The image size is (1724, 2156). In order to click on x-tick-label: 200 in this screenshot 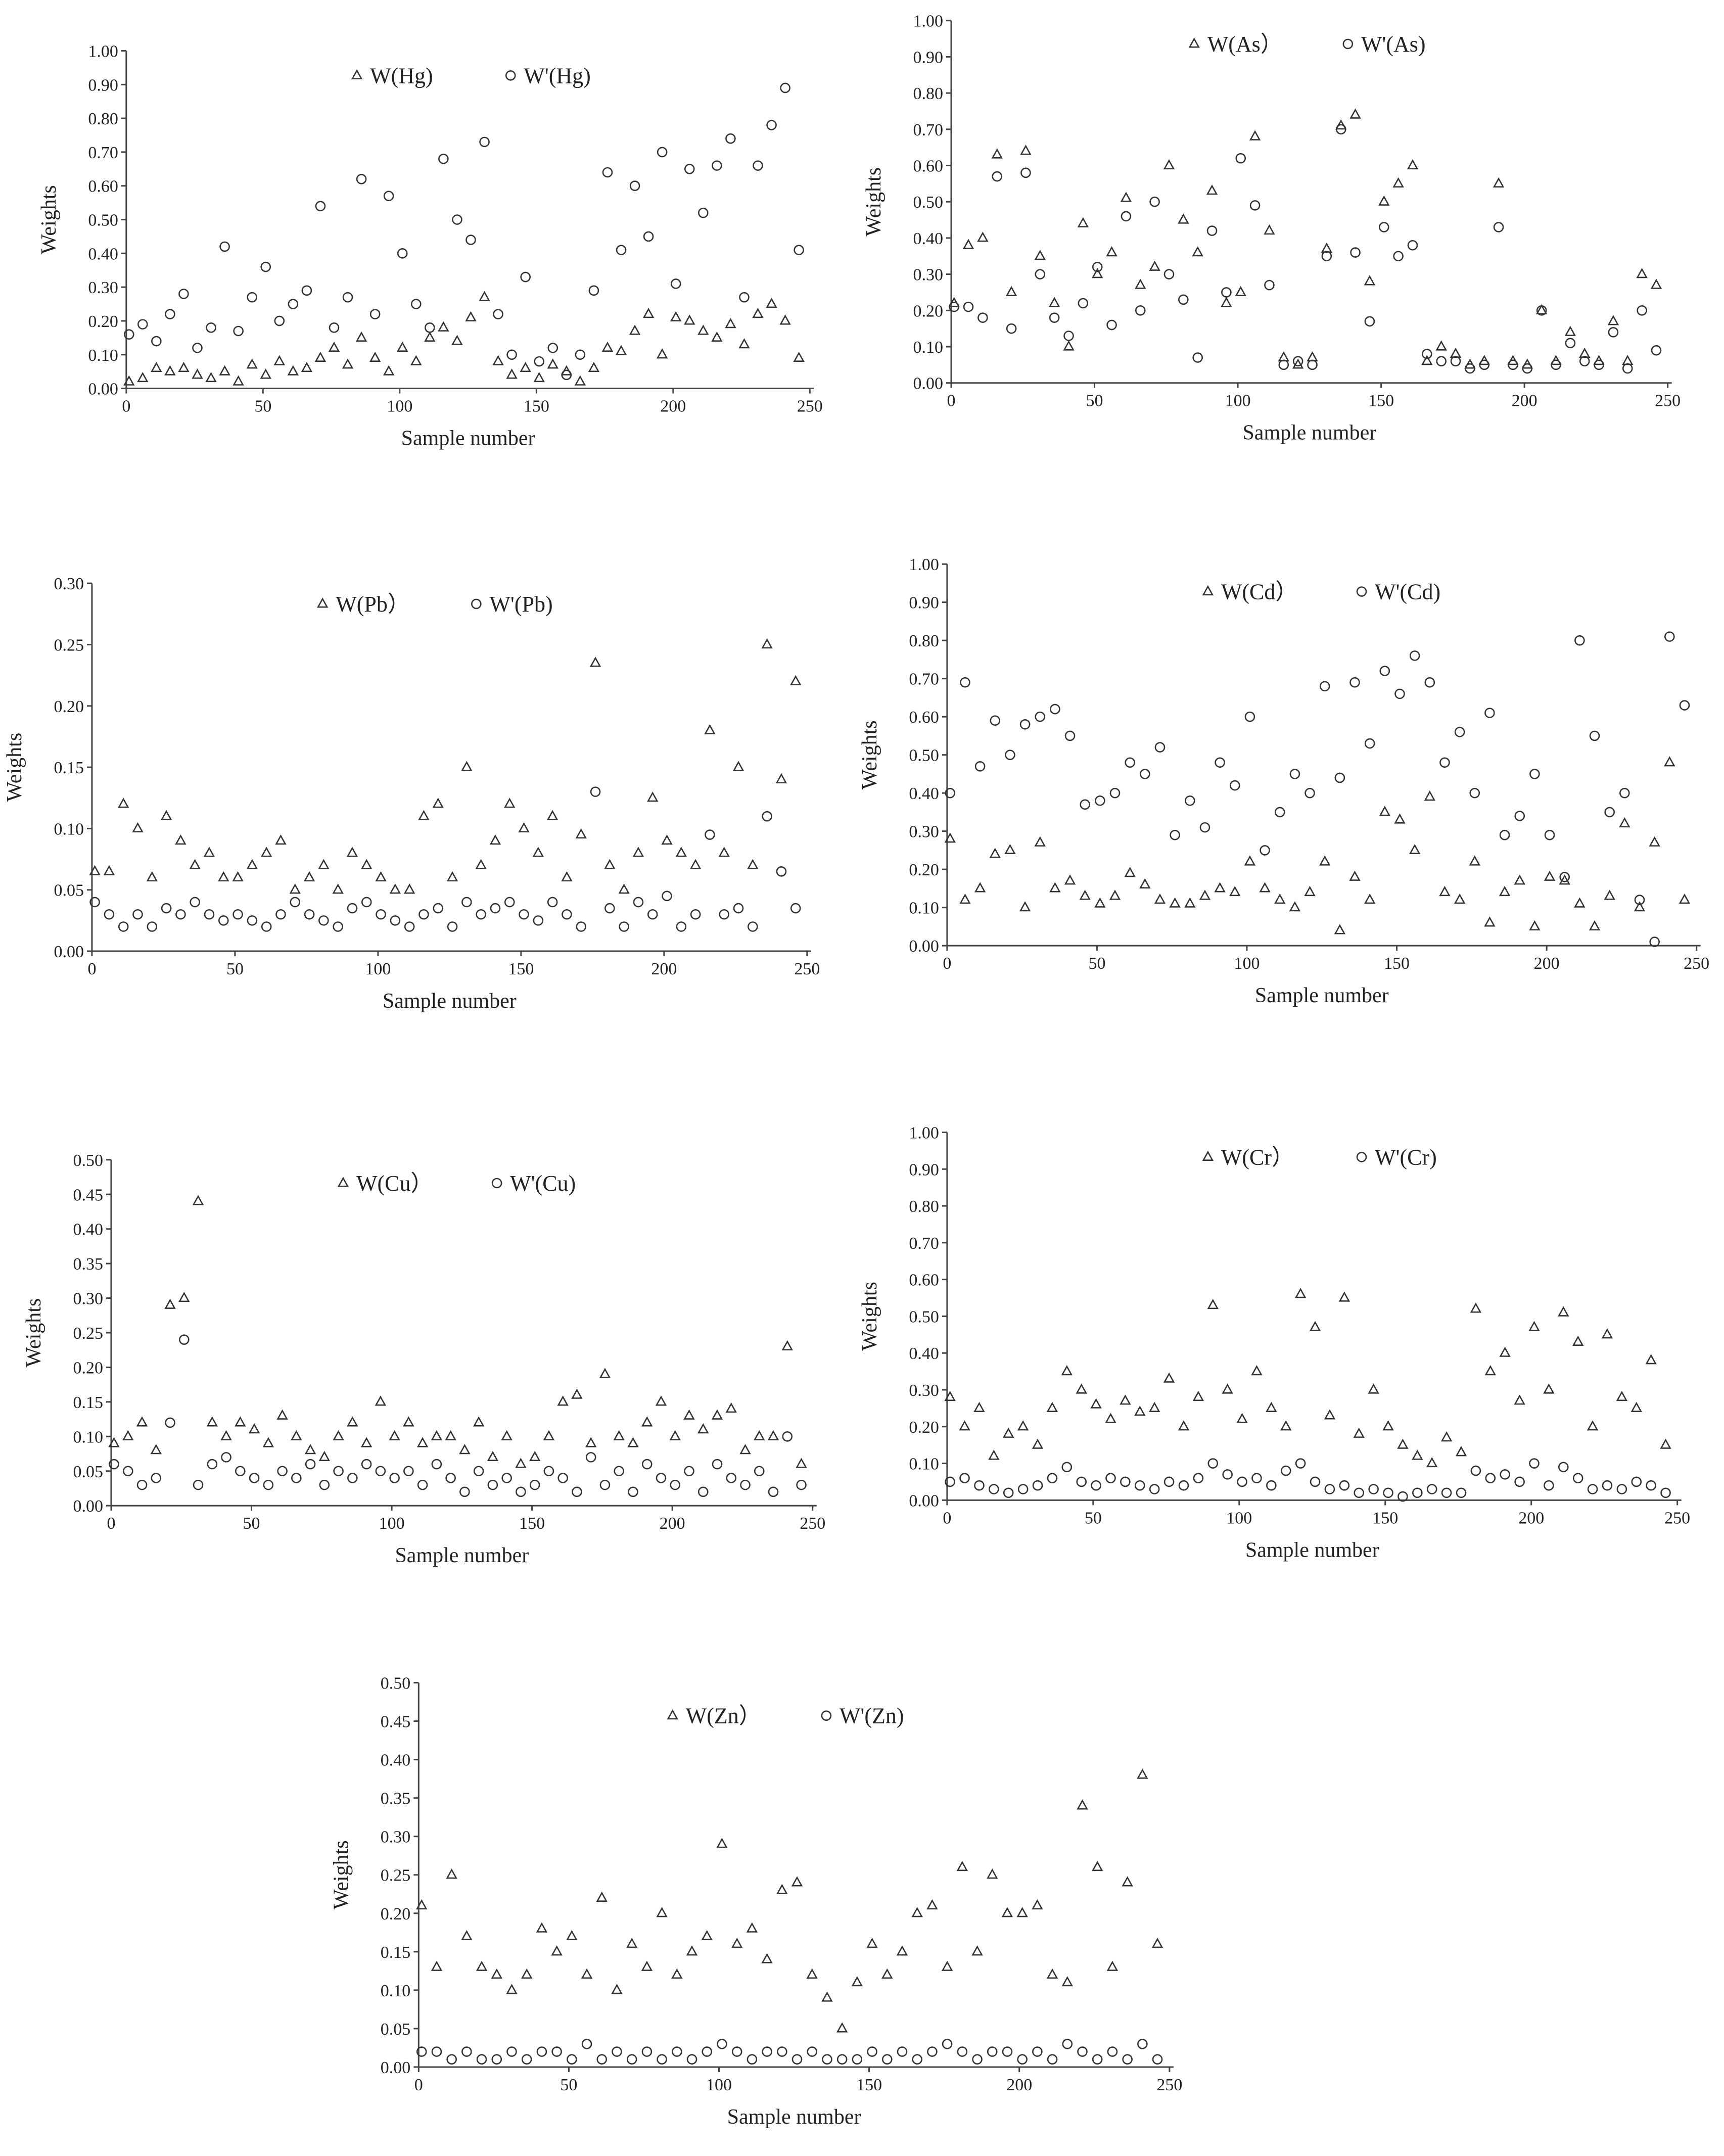, I will do `click(1531, 1518)`.